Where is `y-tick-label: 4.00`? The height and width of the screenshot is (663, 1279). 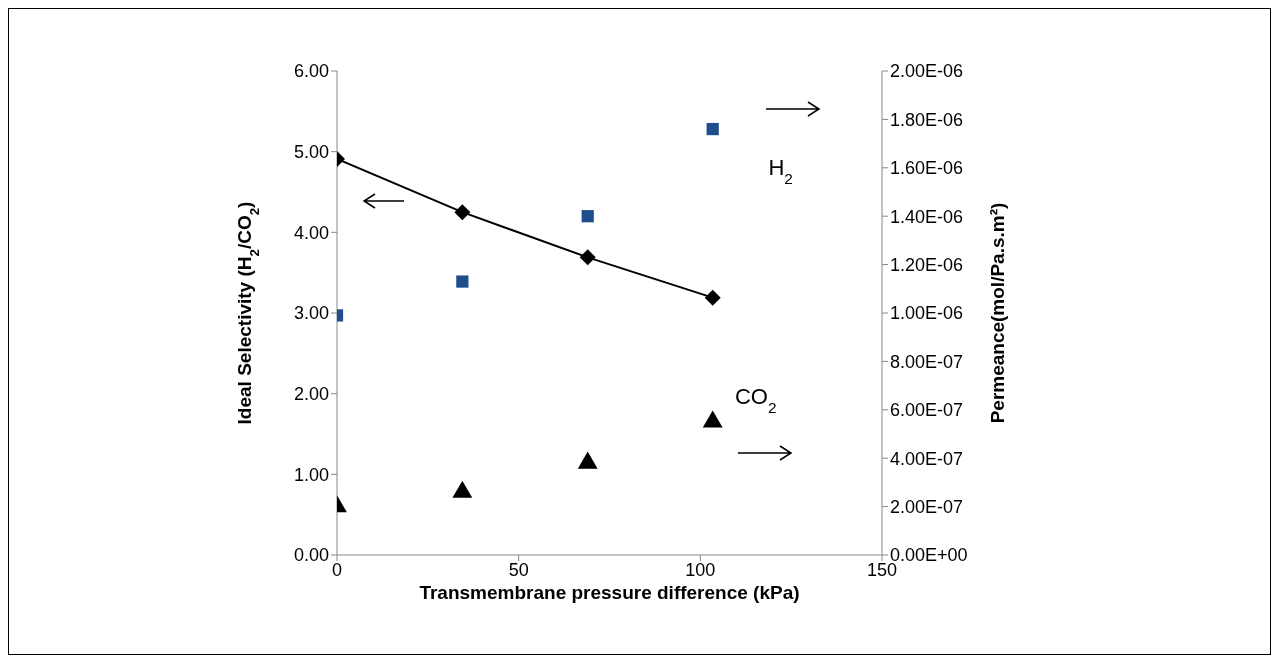
y-tick-label: 4.00 is located at coordinates (311, 232).